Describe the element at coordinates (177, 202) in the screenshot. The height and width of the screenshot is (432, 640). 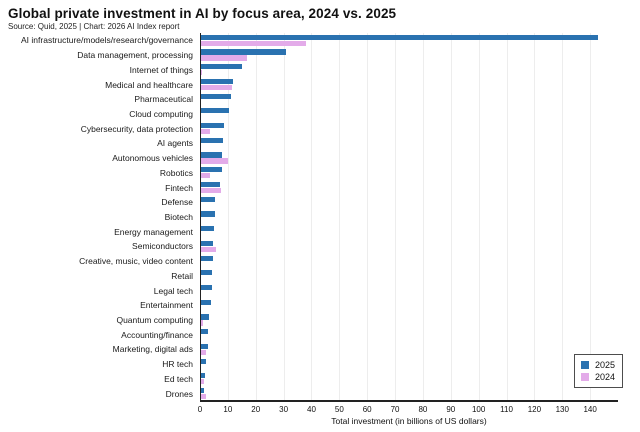
I see `category-label: Defense` at that location.